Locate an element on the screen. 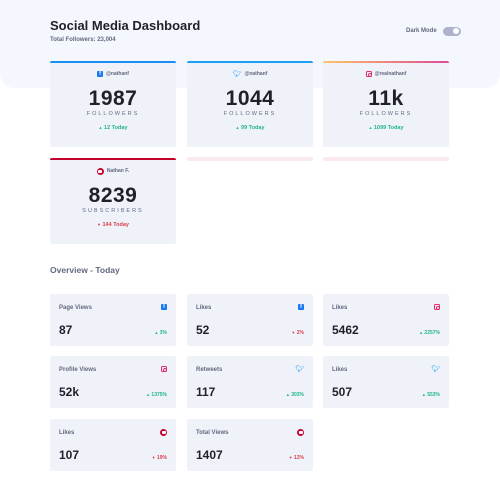 This screenshot has height=488, width=500. metric-delta: ▲ 553% is located at coordinates (431, 395).